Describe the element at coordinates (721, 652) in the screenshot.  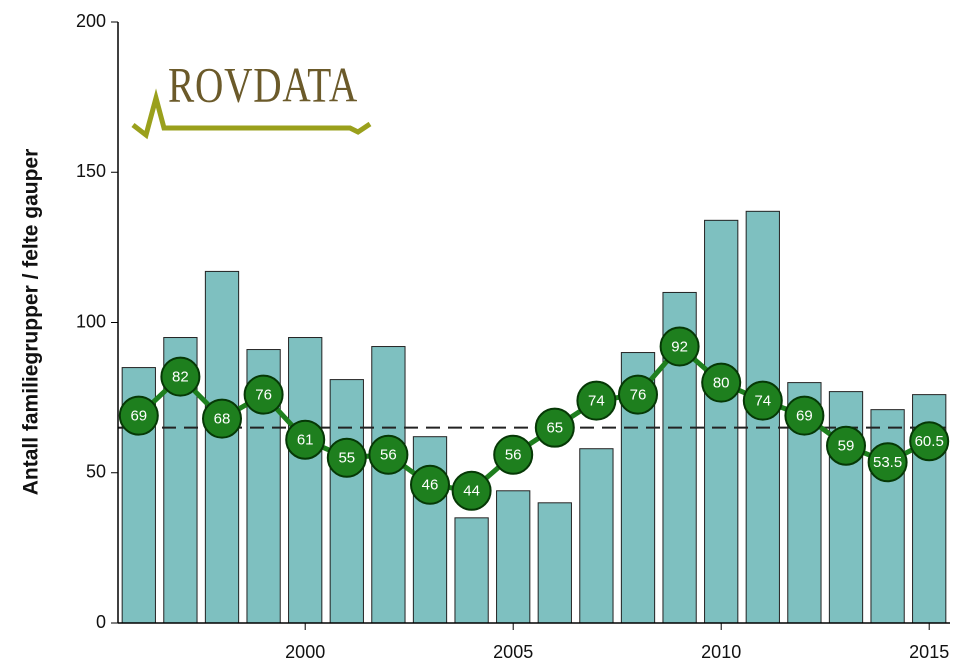
I see `x-tick-label: 2010` at that location.